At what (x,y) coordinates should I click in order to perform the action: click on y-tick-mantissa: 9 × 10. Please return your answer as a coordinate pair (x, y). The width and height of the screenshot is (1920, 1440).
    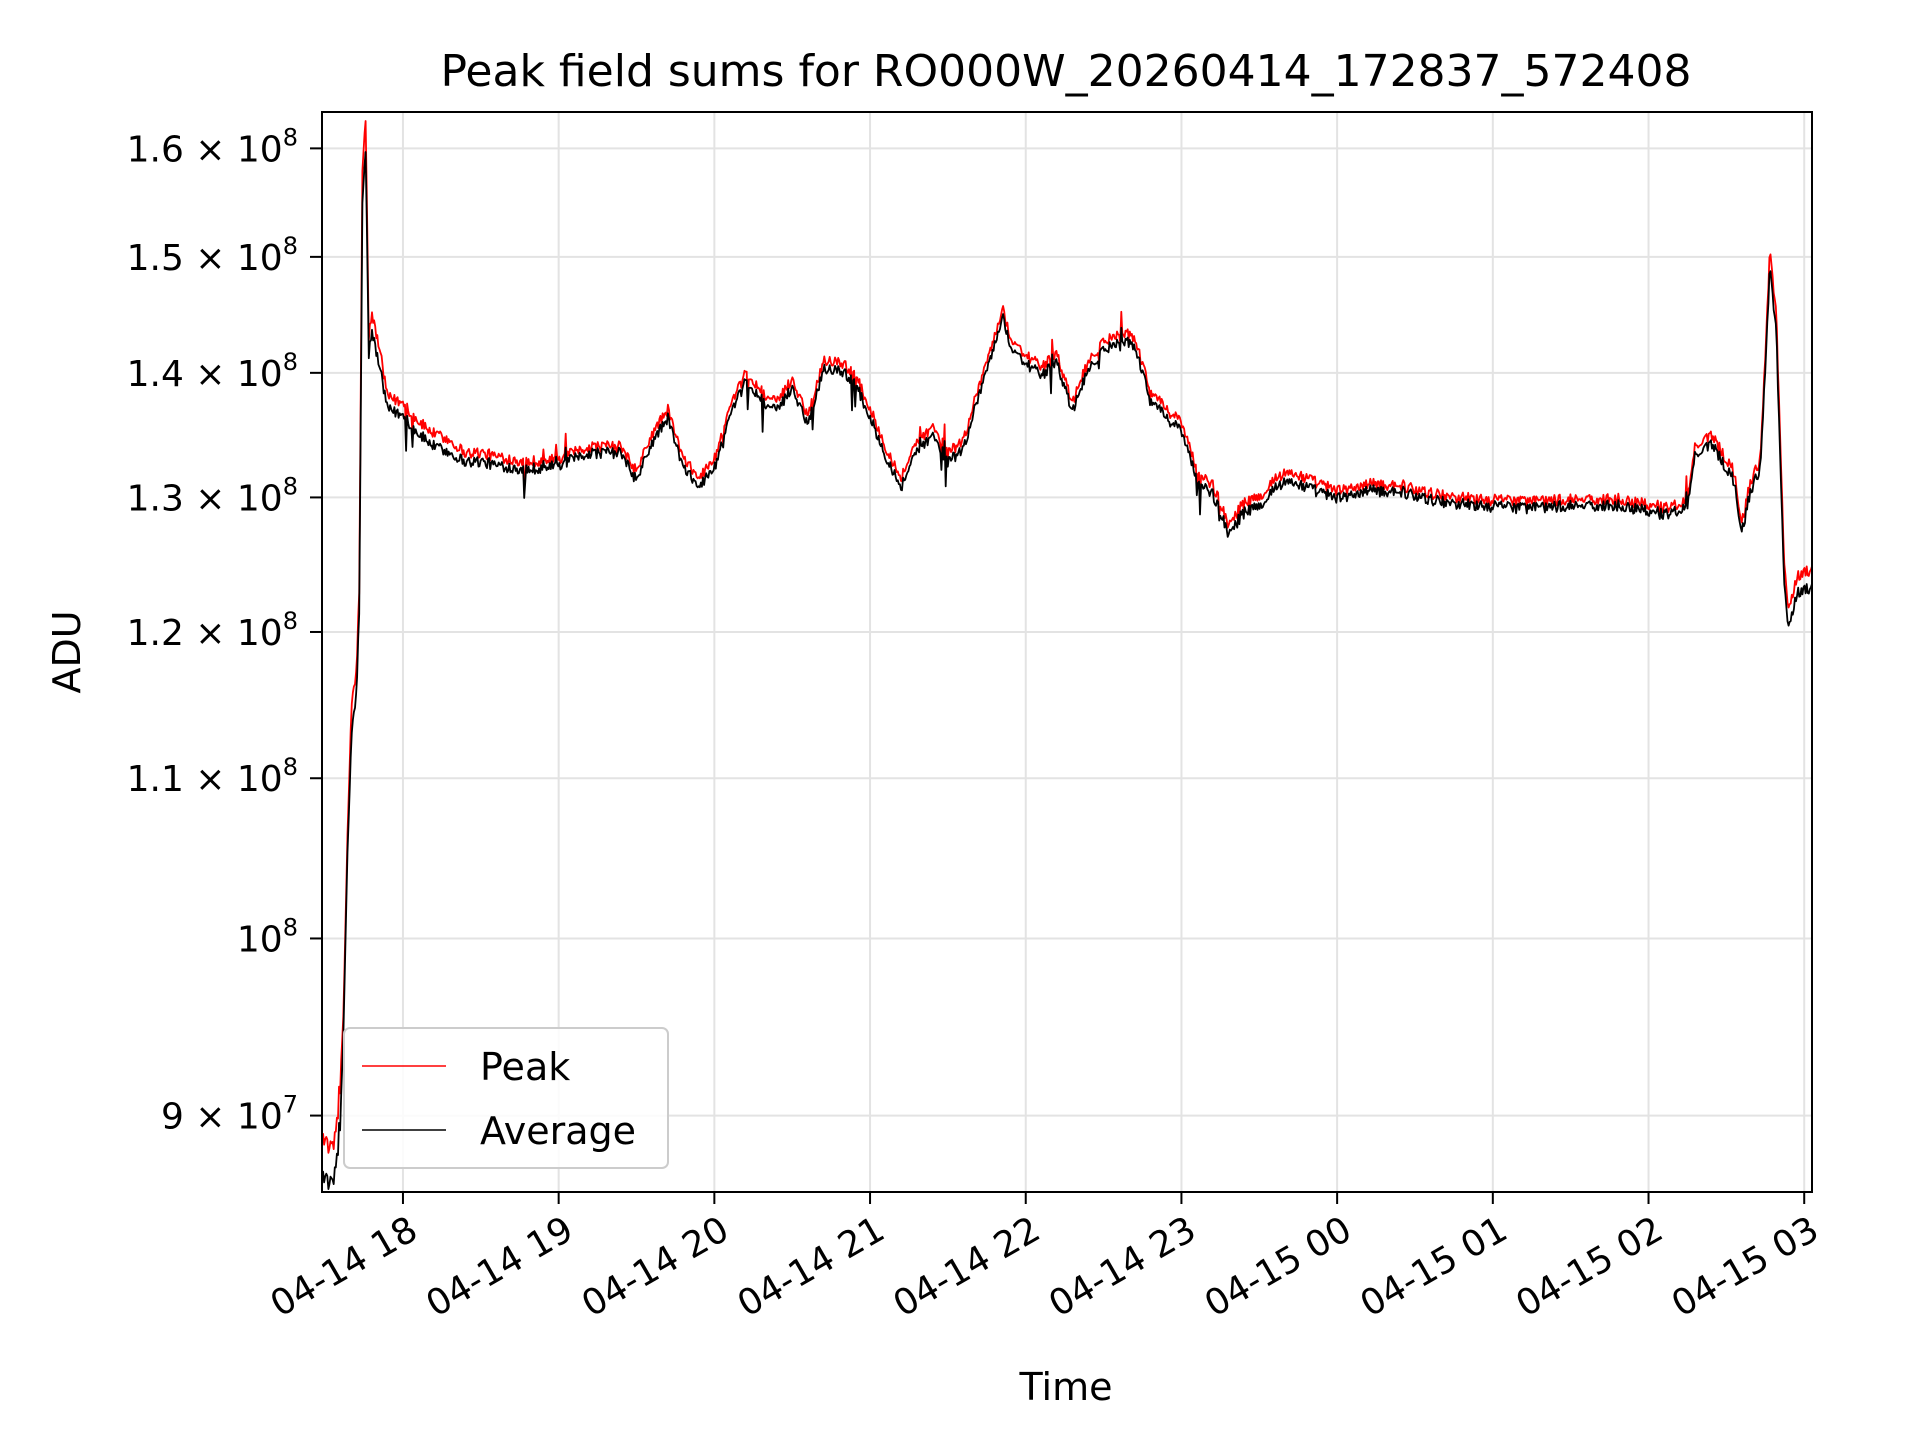
    Looking at the image, I should click on (222, 1117).